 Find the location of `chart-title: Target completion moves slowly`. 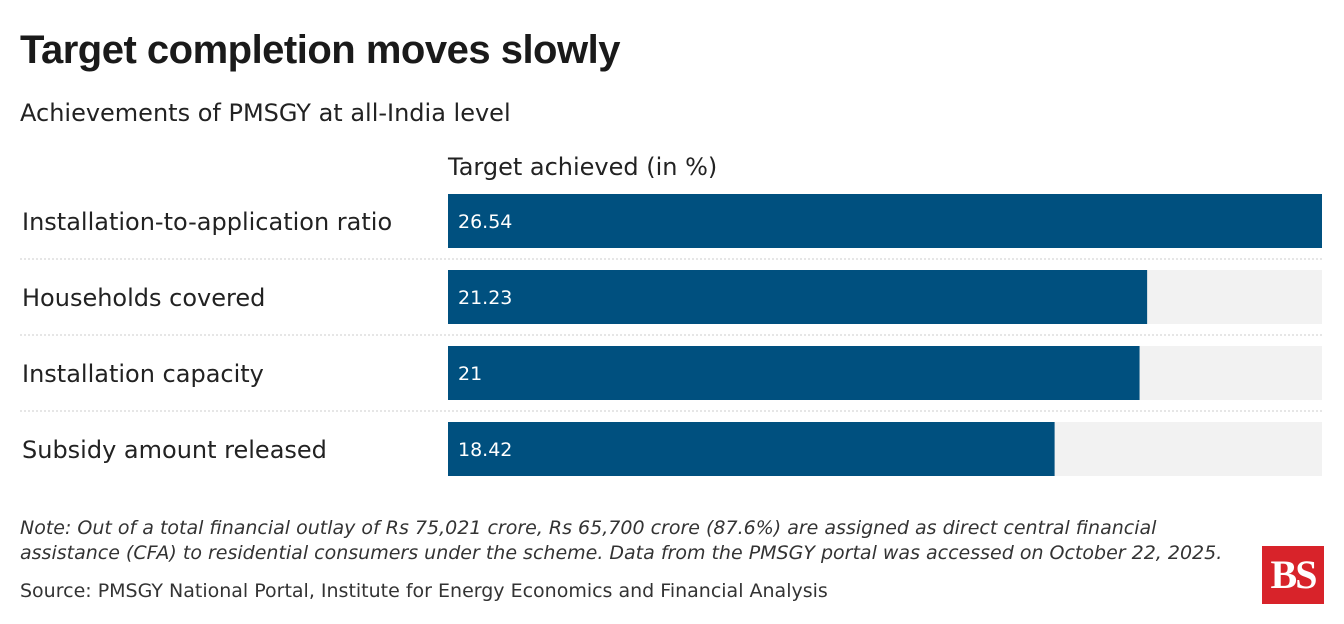

chart-title: Target completion moves slowly is located at coordinates (320, 50).